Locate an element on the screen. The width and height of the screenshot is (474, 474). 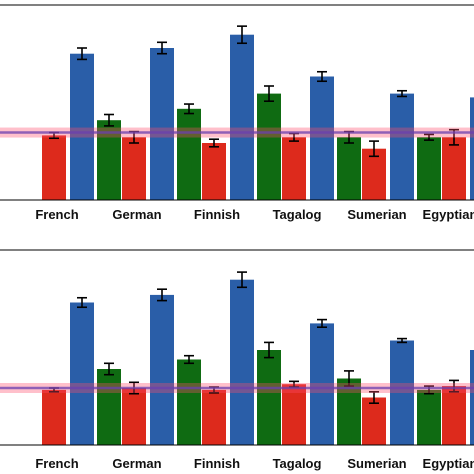
tick-label-panel1-cat3: Finnish is located at coordinates (217, 214).